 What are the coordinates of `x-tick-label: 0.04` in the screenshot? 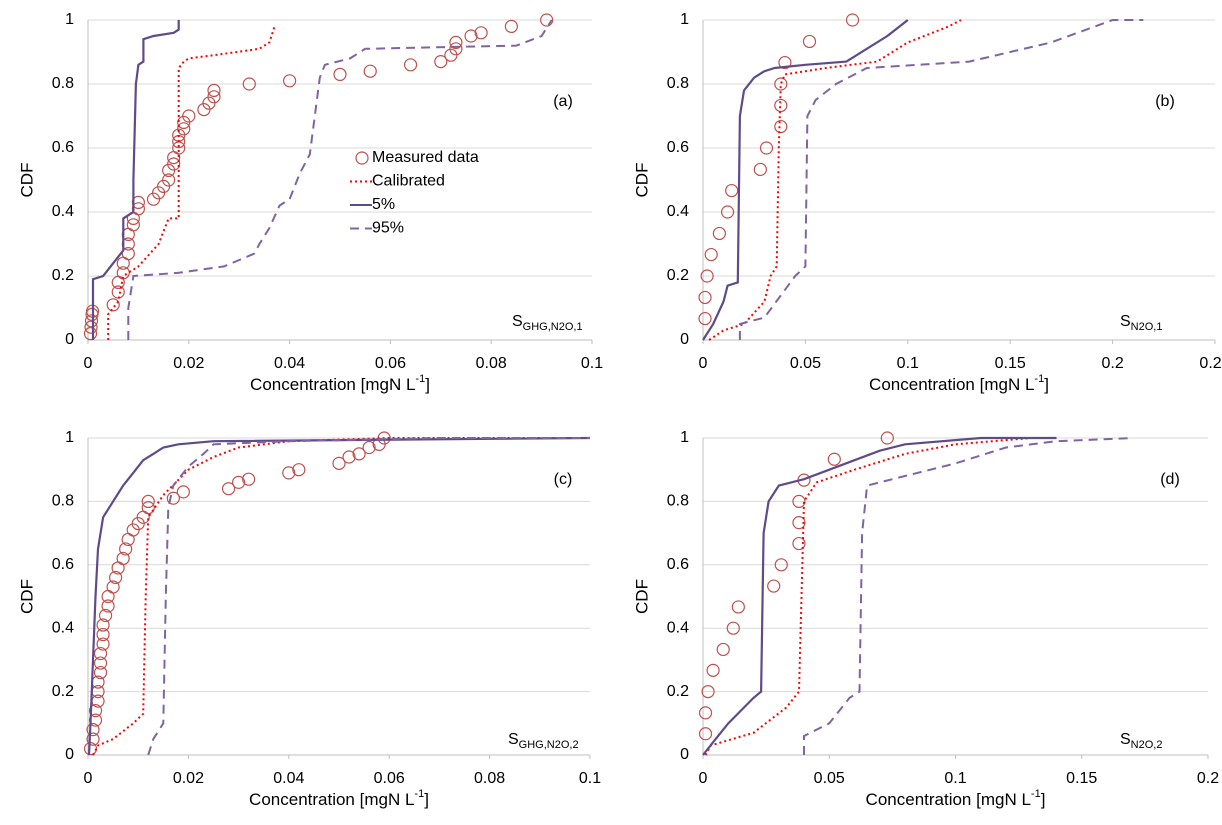 It's located at (289, 363).